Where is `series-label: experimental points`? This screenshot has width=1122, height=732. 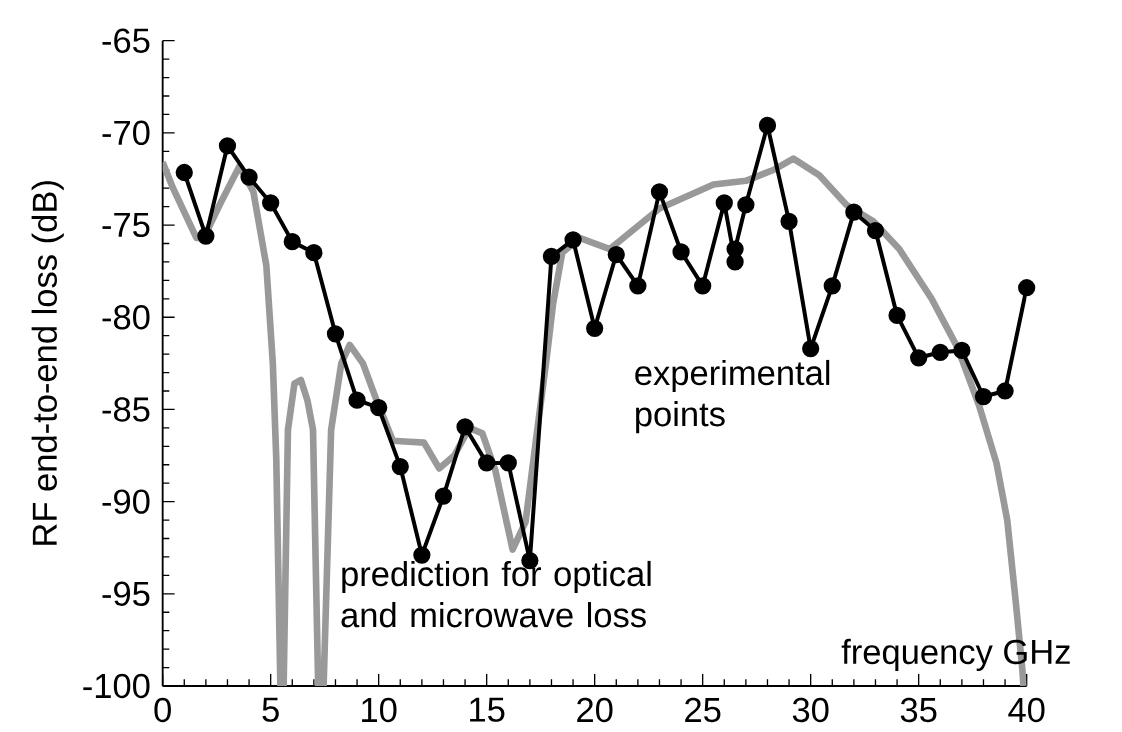 series-label: experimental points is located at coordinates (732, 396).